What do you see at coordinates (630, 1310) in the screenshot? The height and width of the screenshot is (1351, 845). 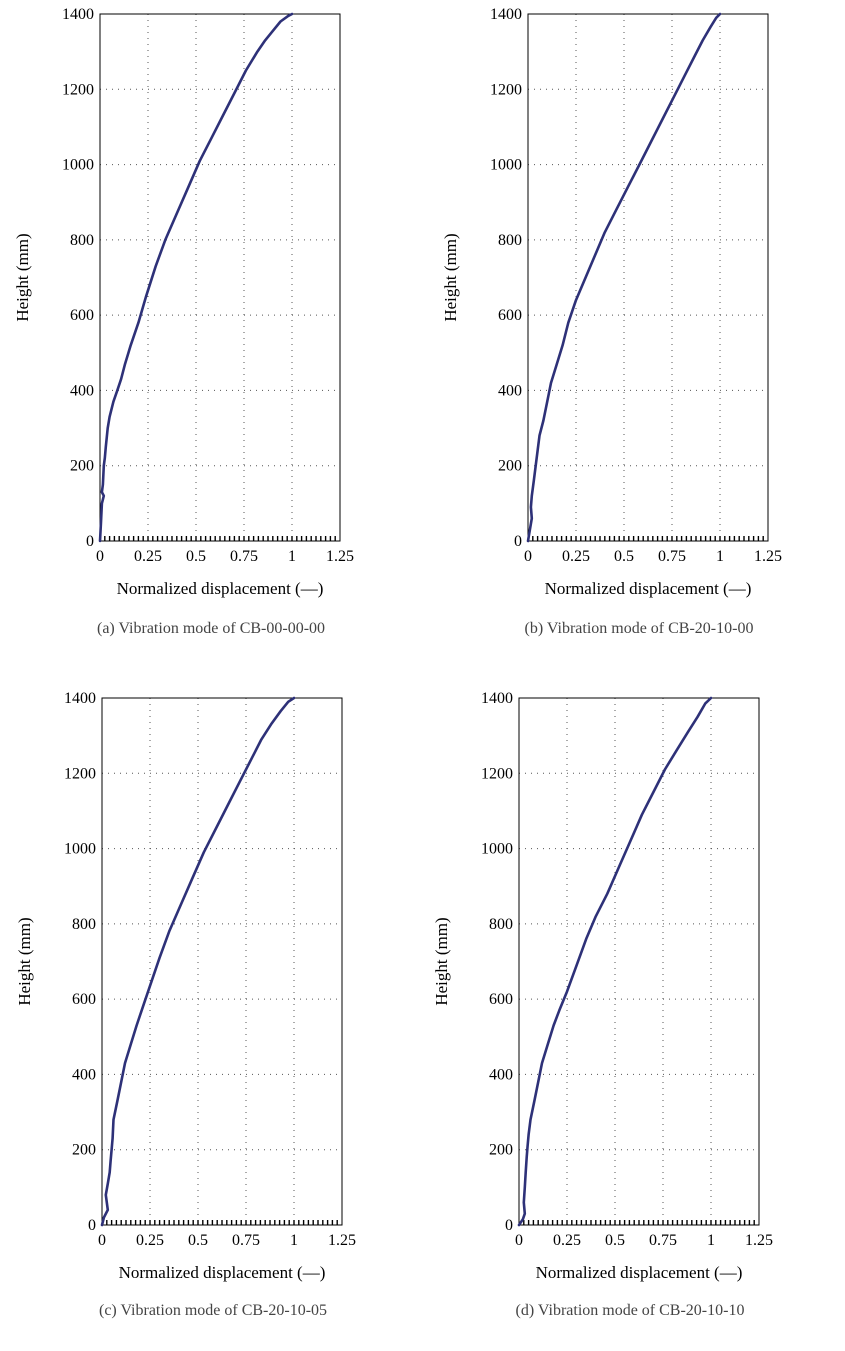 I see `caption-d: (d) Vibration mode of CB-20-10-10` at bounding box center [630, 1310].